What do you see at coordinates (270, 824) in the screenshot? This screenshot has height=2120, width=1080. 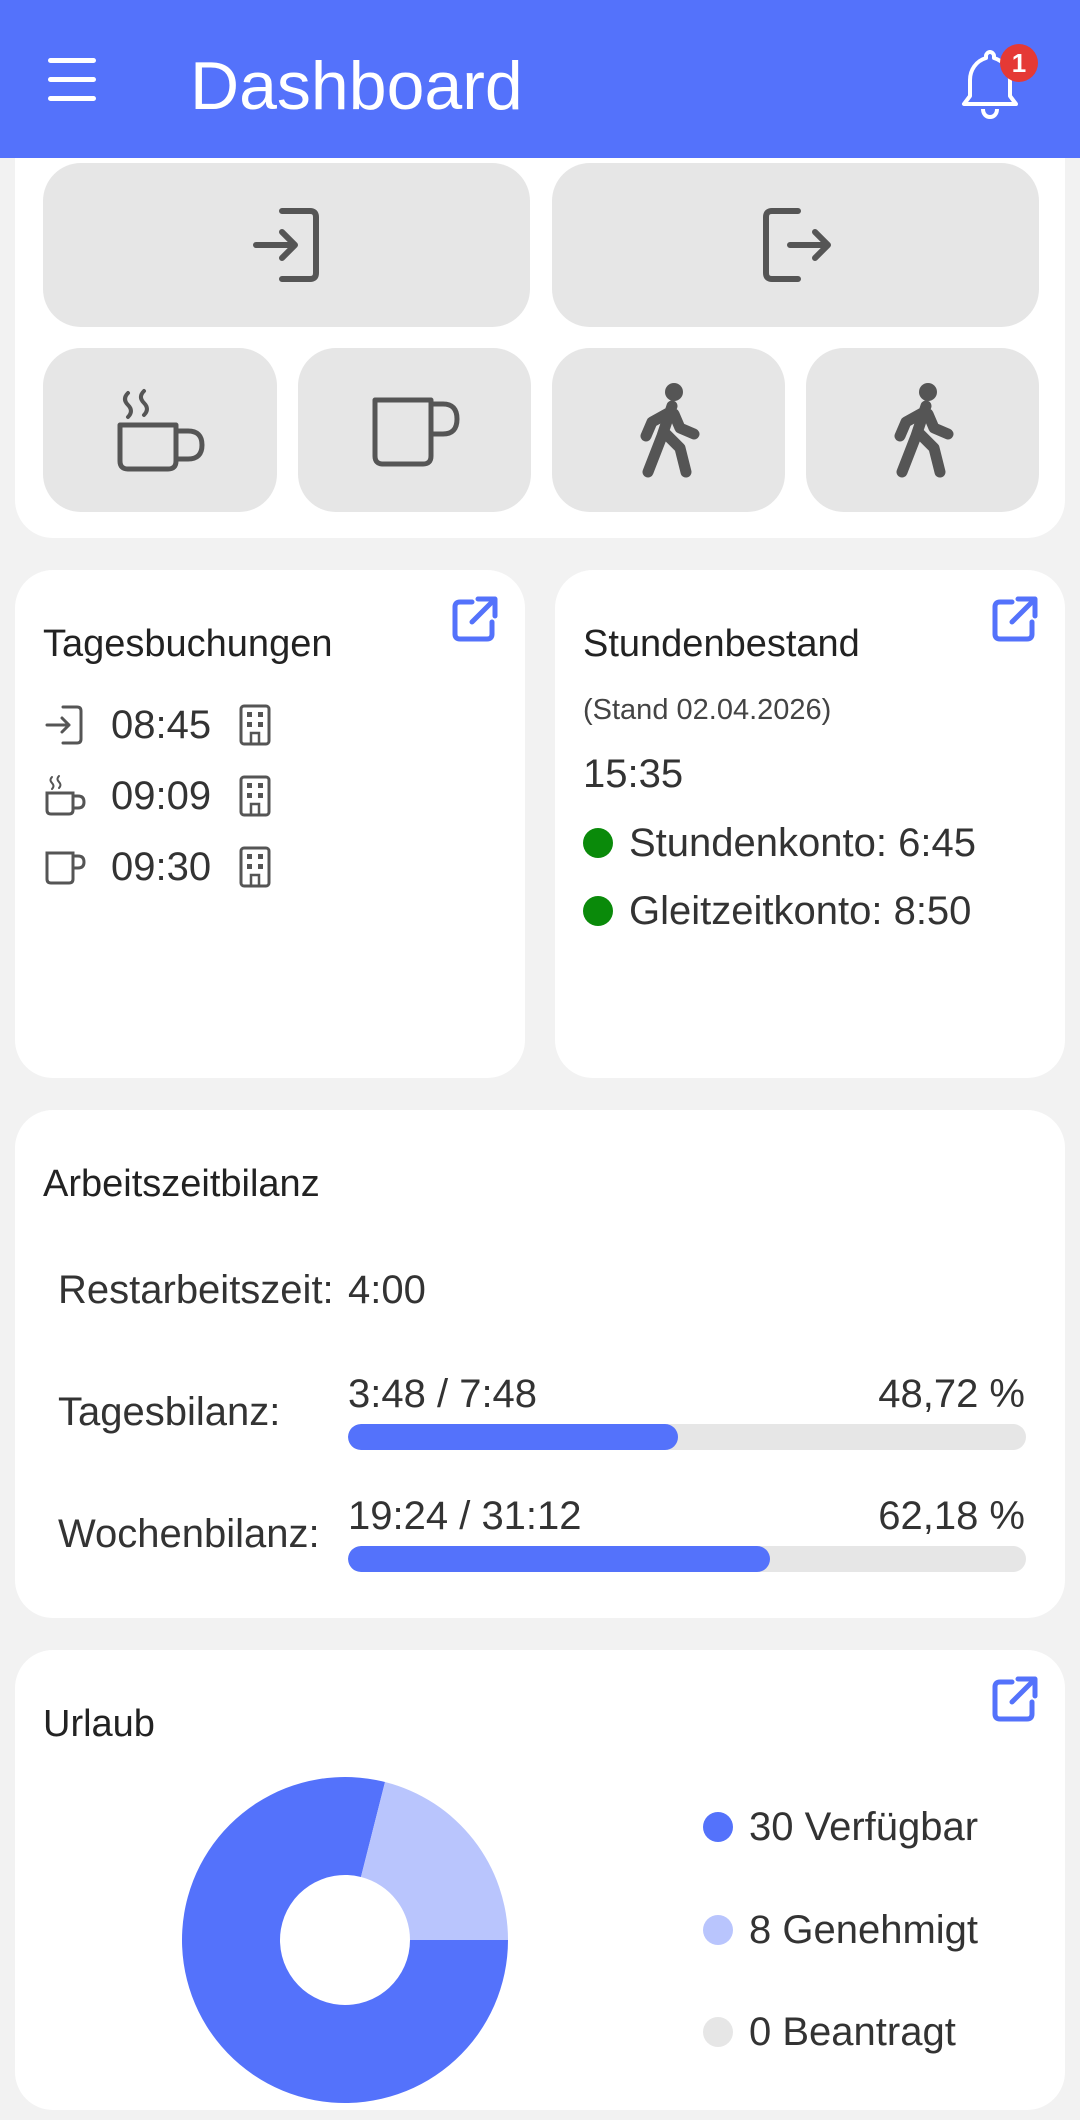 I see `tagesbuchungen-card: Tagesbuchungen 08:45 09:09` at bounding box center [270, 824].